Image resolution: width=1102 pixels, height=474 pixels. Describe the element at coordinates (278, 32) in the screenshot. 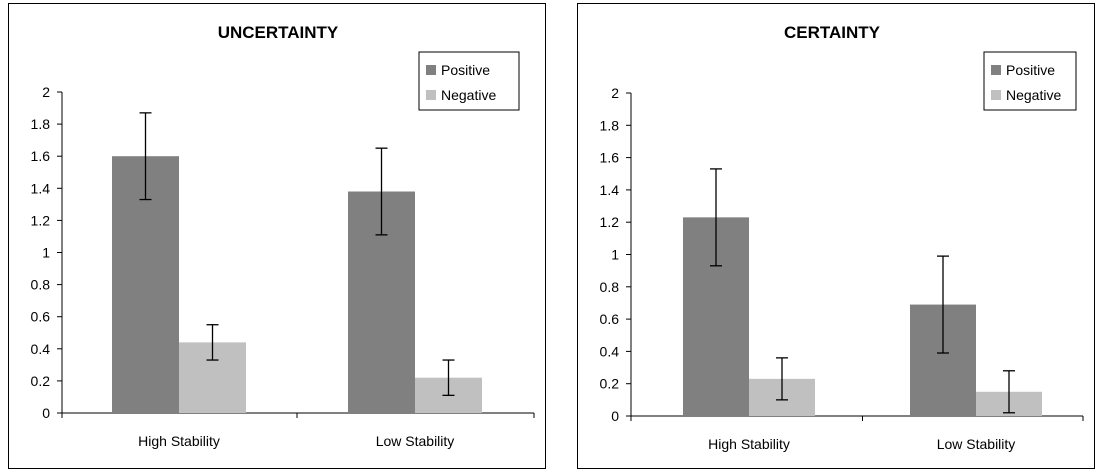

I see `chart-title: UNCERTAINTY` at that location.